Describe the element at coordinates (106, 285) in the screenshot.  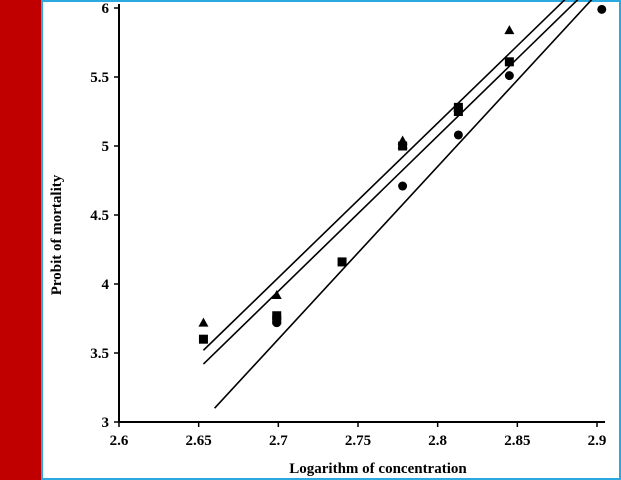
I see `y-tick-label: 4` at that location.